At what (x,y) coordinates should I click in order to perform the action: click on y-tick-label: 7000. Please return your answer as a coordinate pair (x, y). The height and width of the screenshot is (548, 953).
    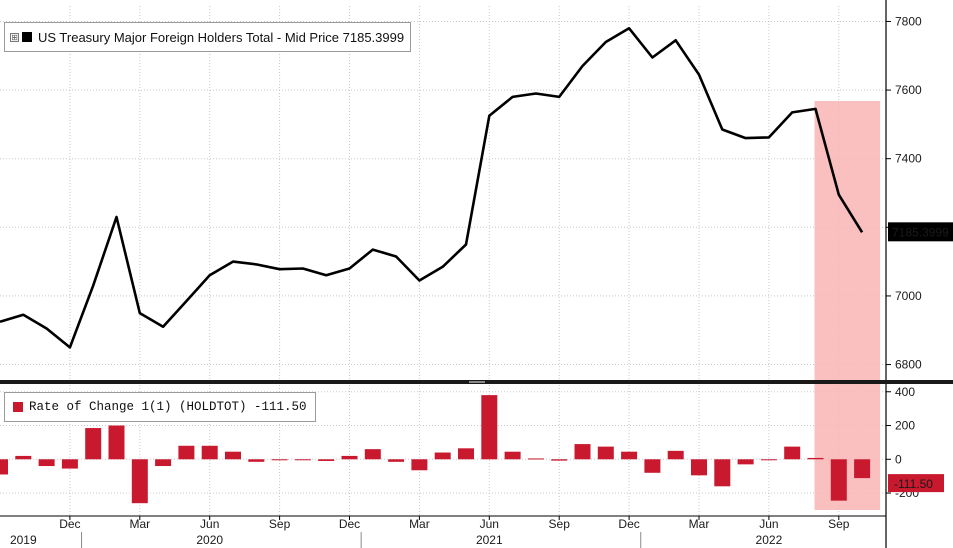
    Looking at the image, I should click on (908, 296).